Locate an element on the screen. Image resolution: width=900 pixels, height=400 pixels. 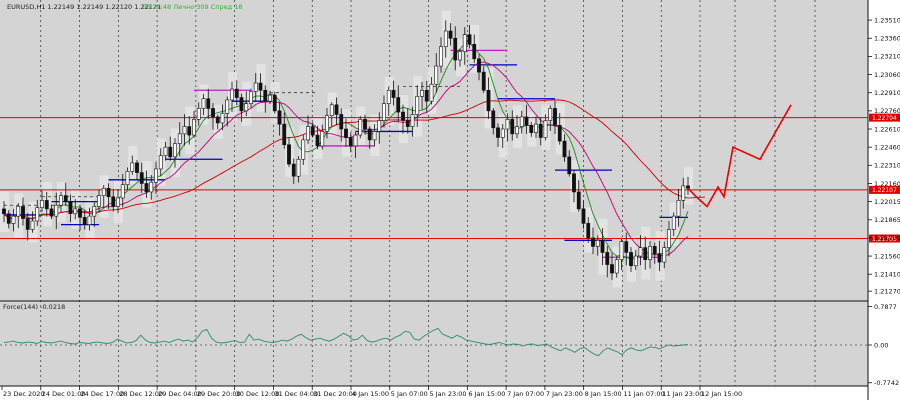
price-tick-label: 1.21270 is located at coordinates (887, 291).